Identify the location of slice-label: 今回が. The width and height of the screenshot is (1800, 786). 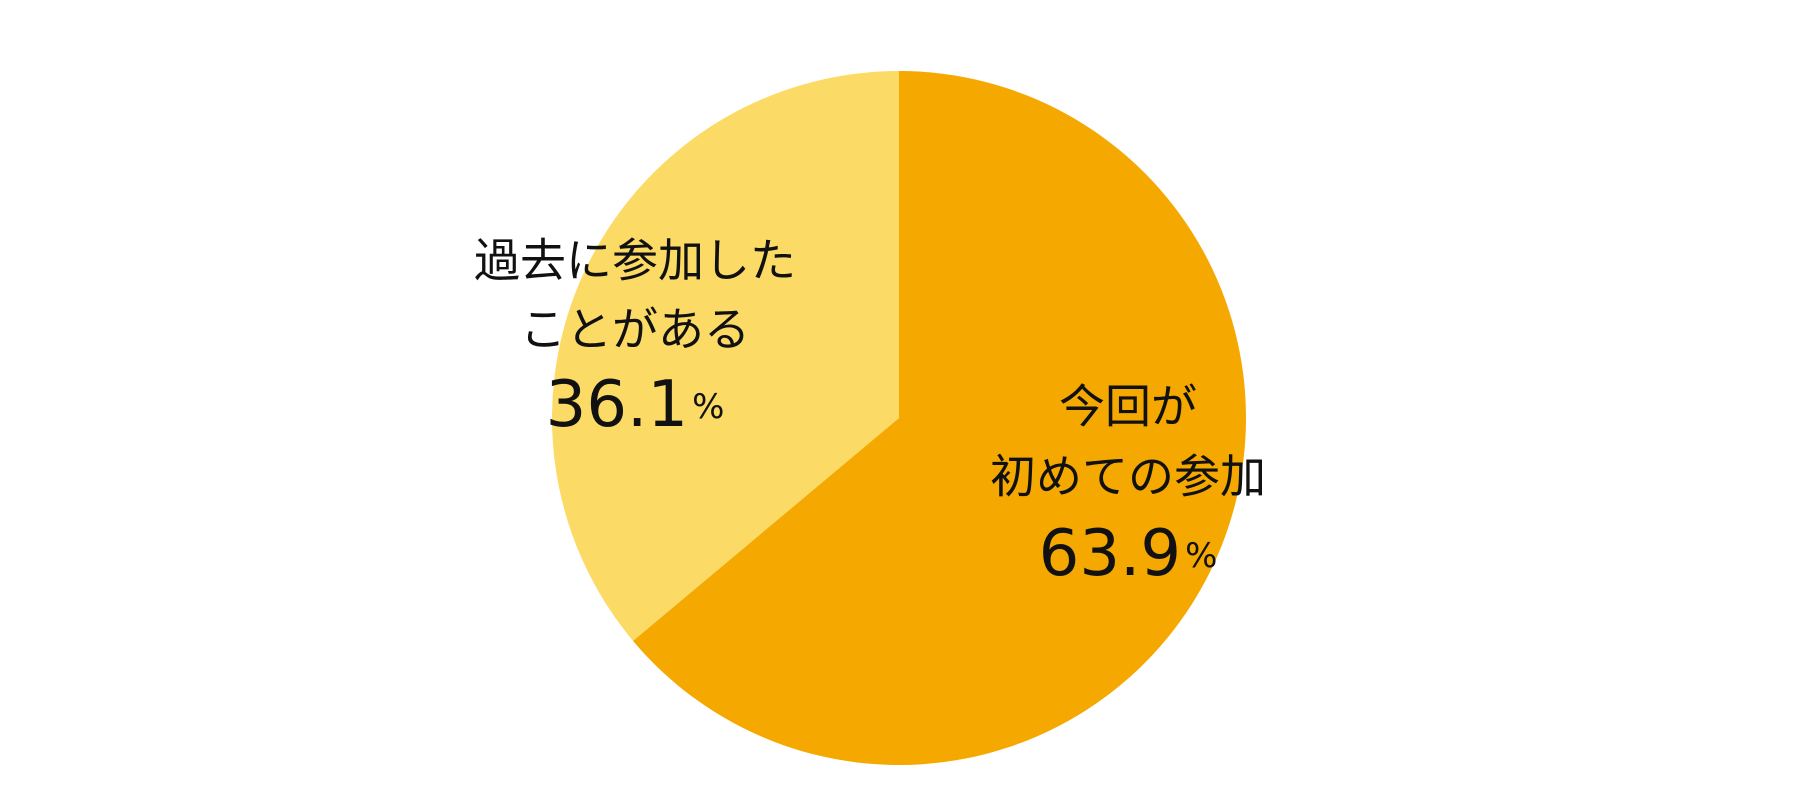
(1128, 407).